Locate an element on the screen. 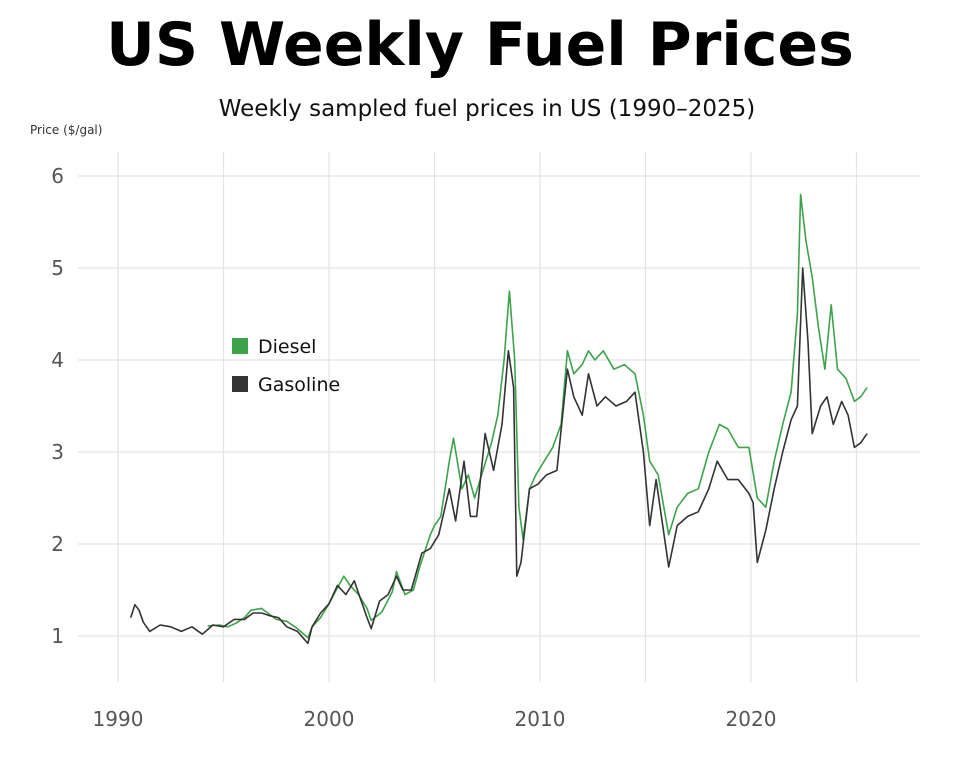 This screenshot has width=960, height=768. y-tick-label: 4 is located at coordinates (57, 360).